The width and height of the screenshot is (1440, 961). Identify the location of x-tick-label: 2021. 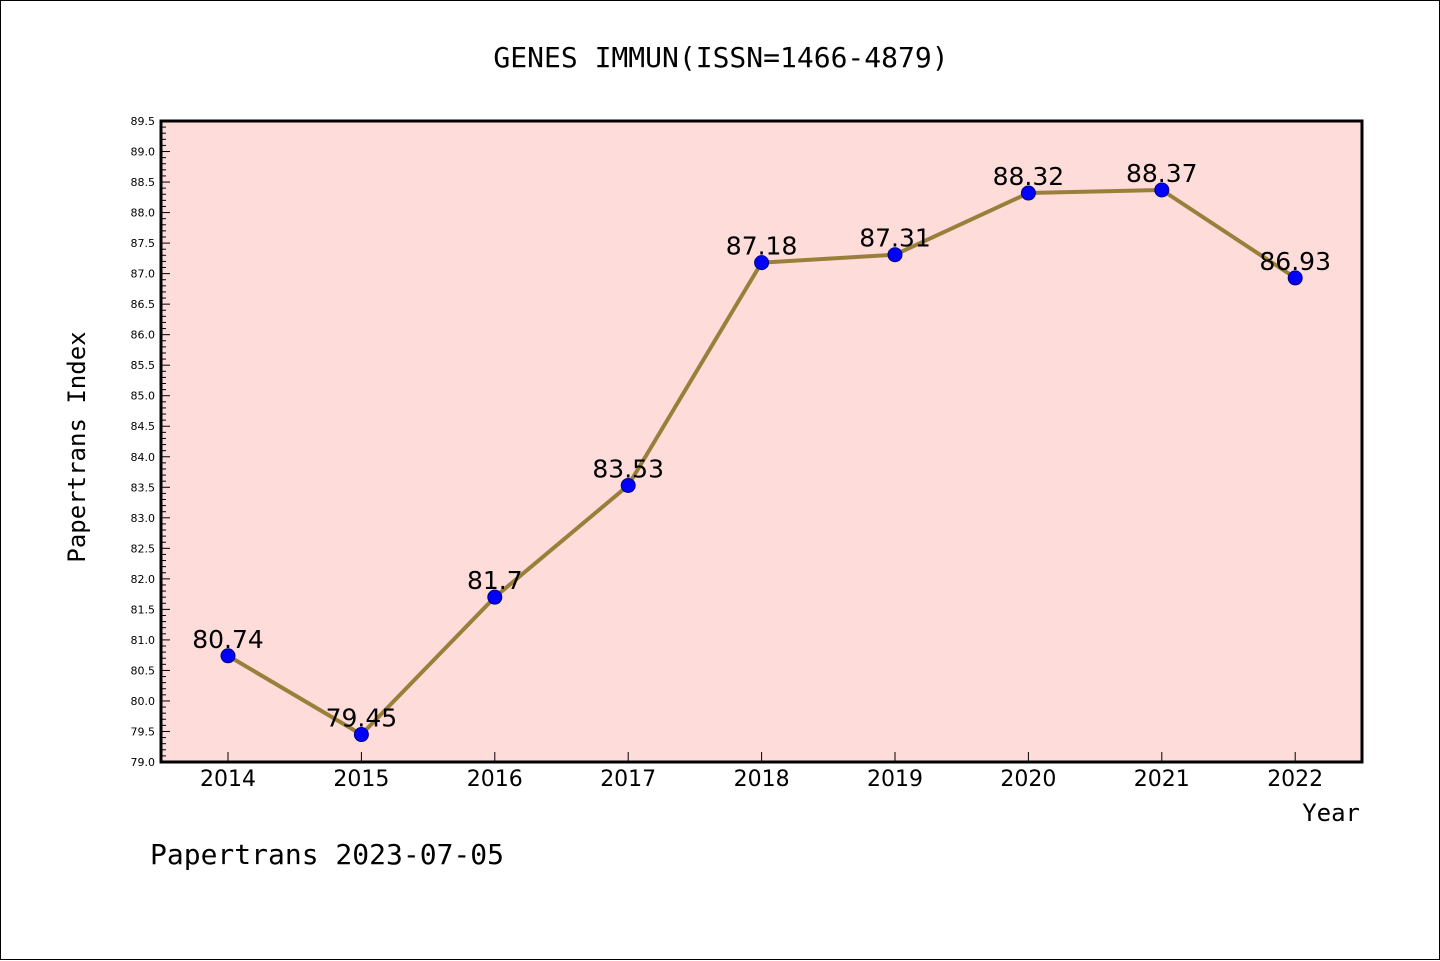
(1162, 779).